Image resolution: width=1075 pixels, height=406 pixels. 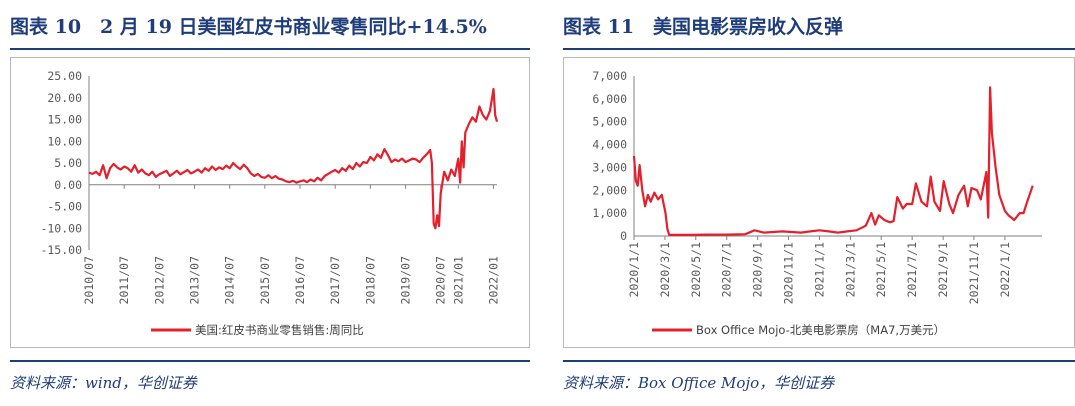 What do you see at coordinates (912, 269) in the screenshot?
I see `x-tick-label: 2021/7/1` at bounding box center [912, 269].